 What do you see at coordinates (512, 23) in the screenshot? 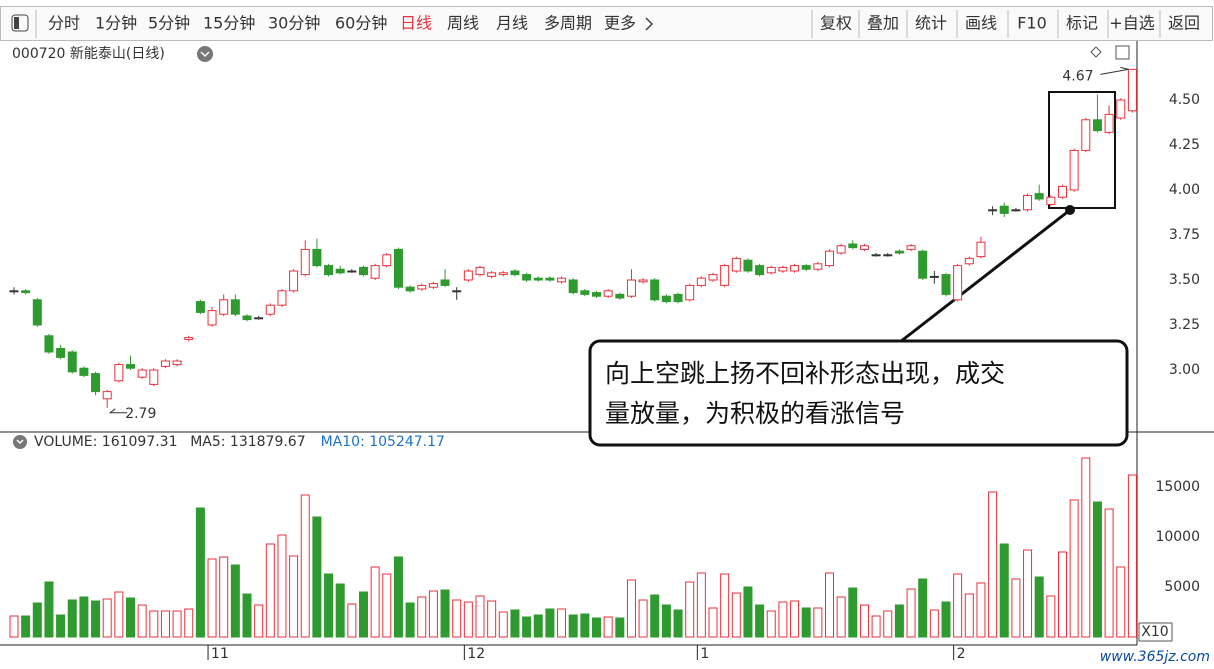
I see `period-tab: 月线` at bounding box center [512, 23].